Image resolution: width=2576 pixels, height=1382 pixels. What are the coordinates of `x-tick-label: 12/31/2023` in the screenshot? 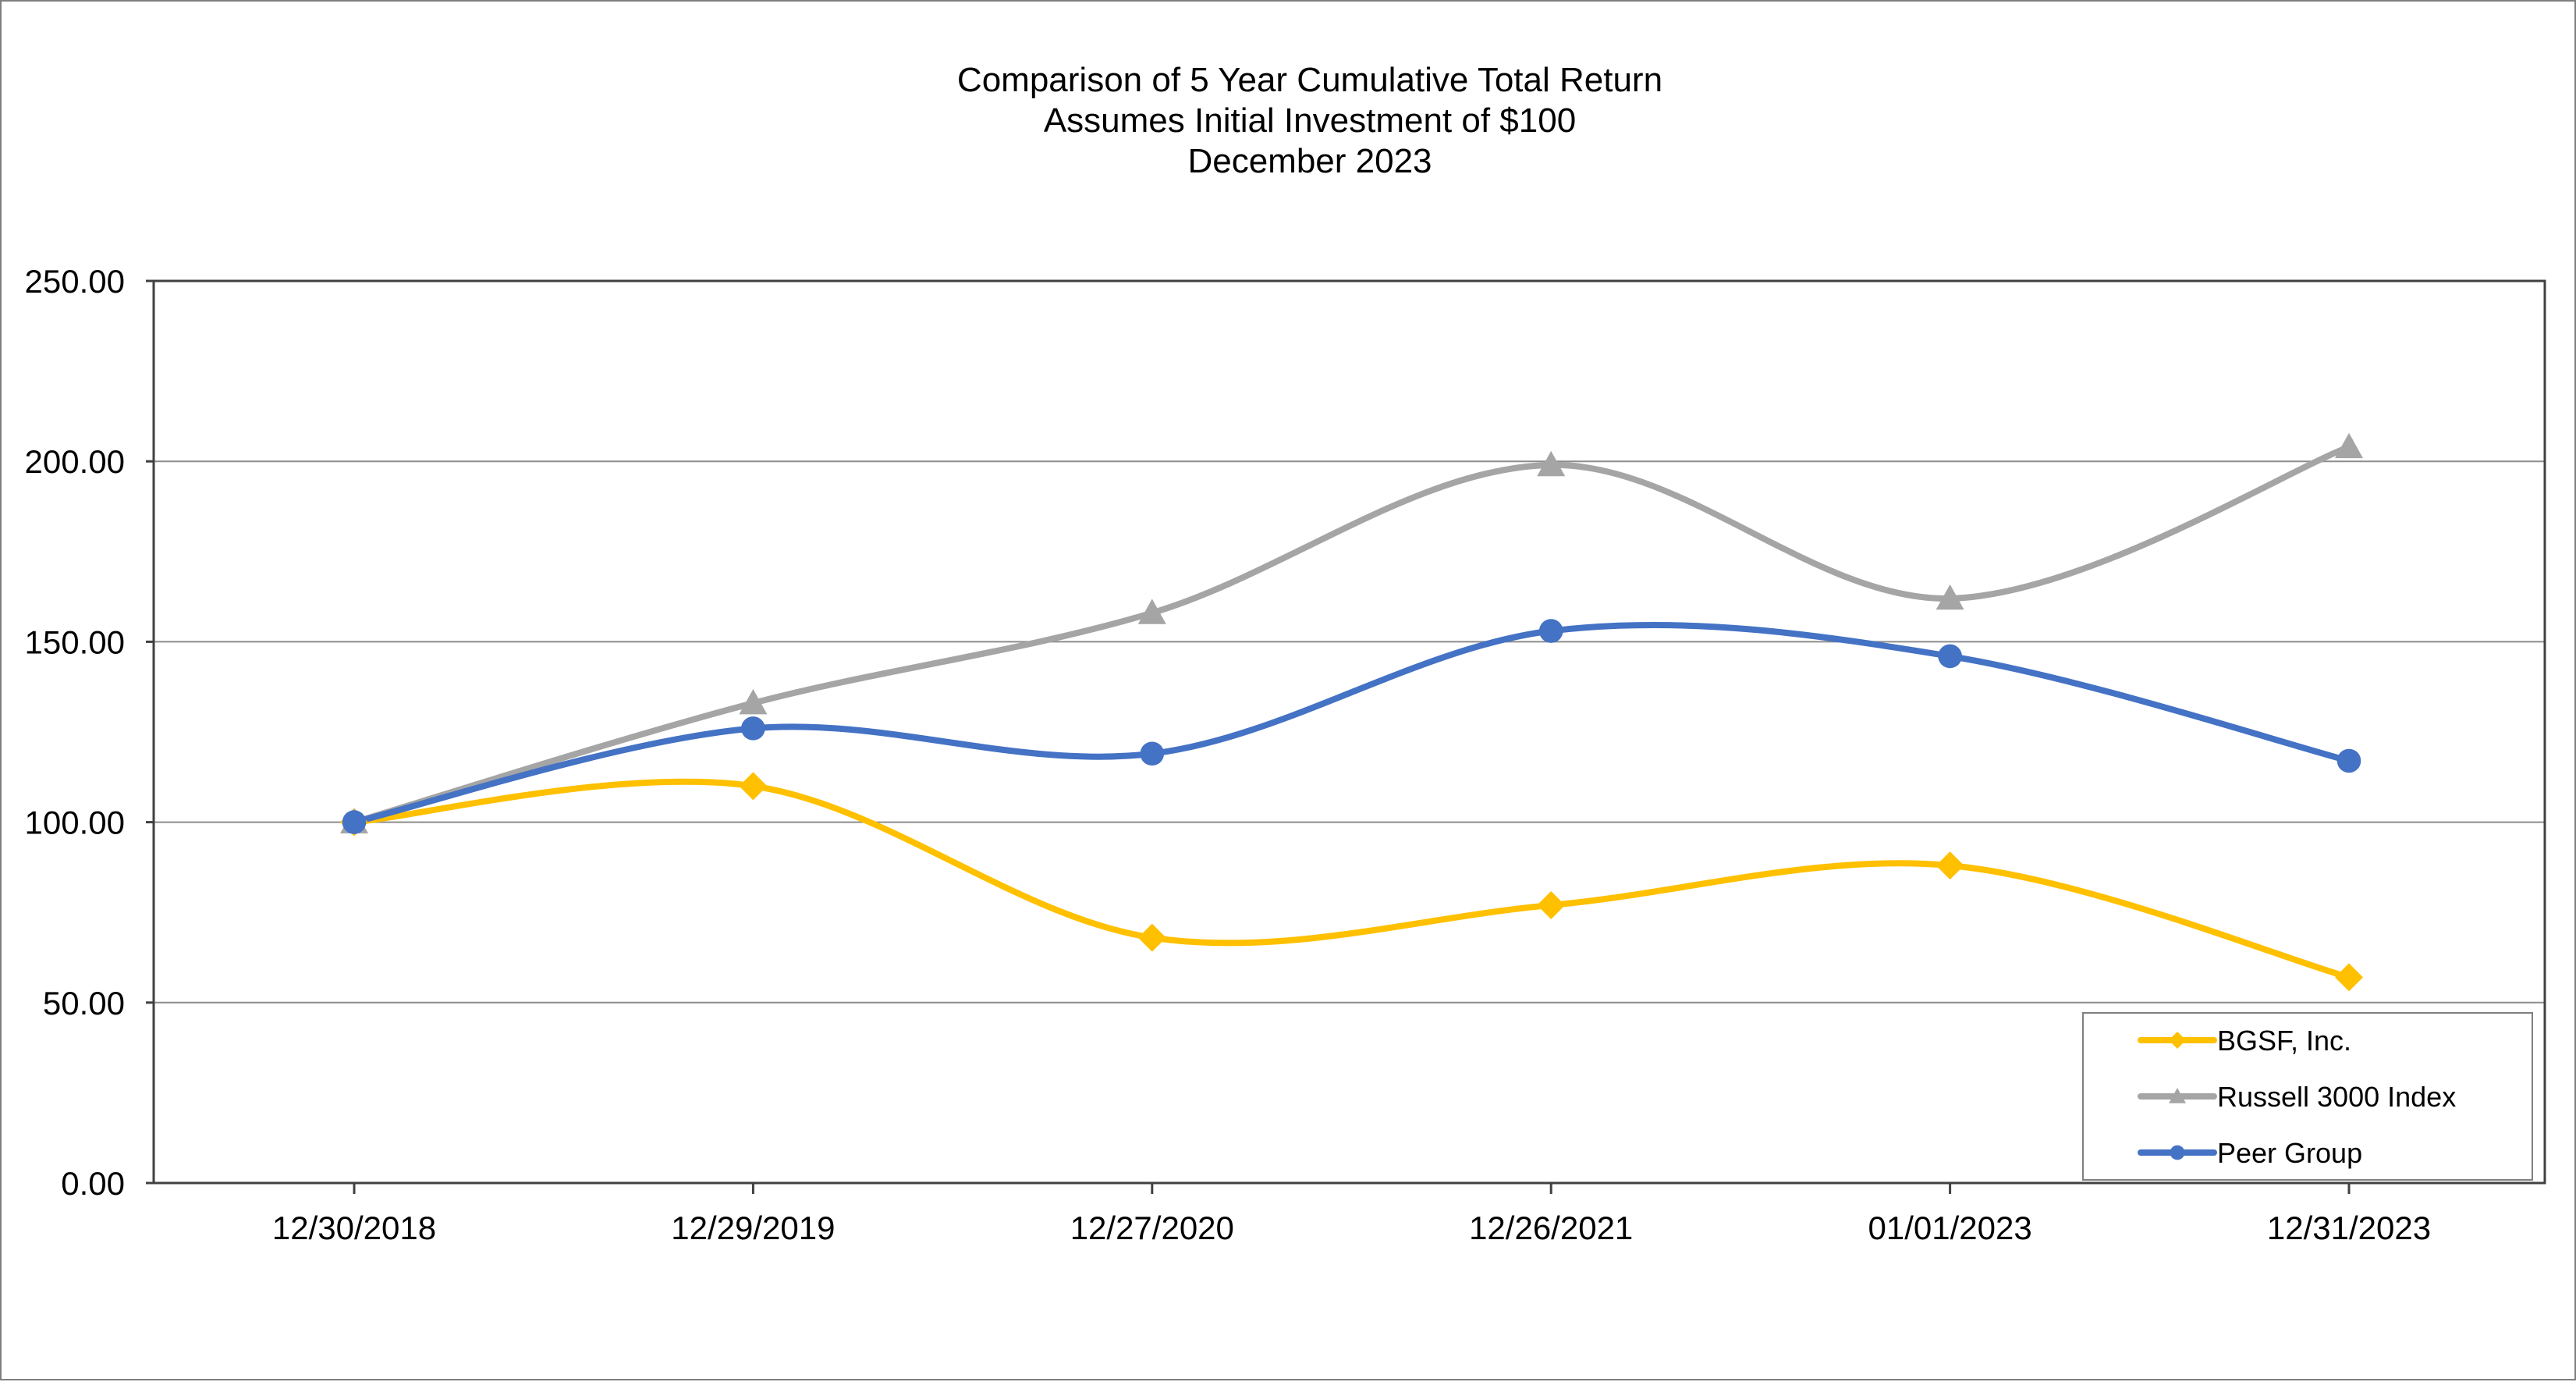 It's located at (2349, 1228).